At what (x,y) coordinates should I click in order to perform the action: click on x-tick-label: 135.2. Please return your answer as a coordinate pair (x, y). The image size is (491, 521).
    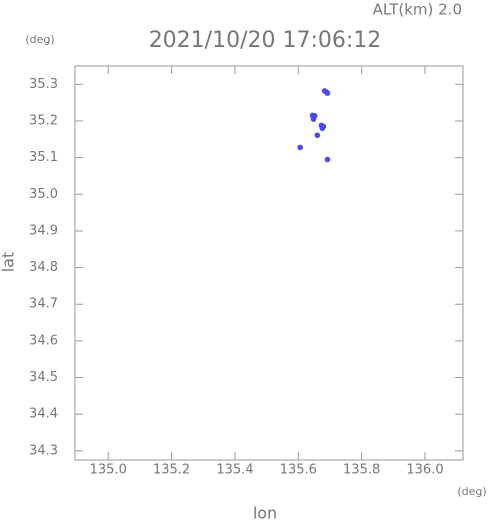
    Looking at the image, I should click on (171, 470).